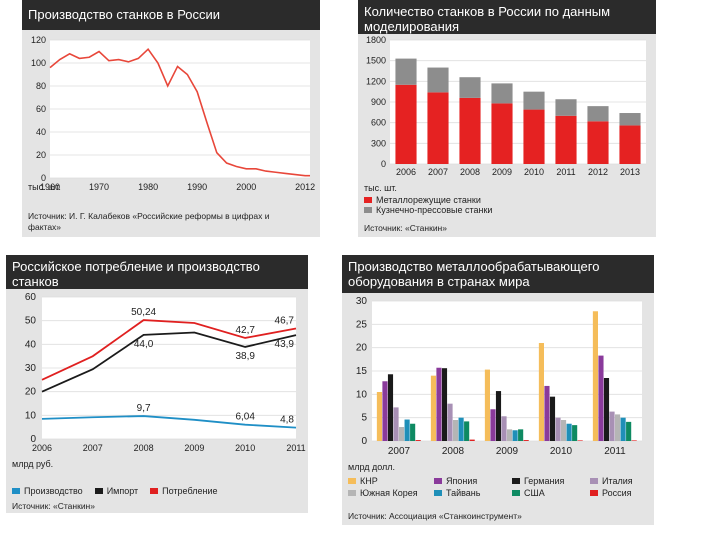 This screenshot has height=540, width=720. I want to click on series-line-consumption, so click(169, 350).